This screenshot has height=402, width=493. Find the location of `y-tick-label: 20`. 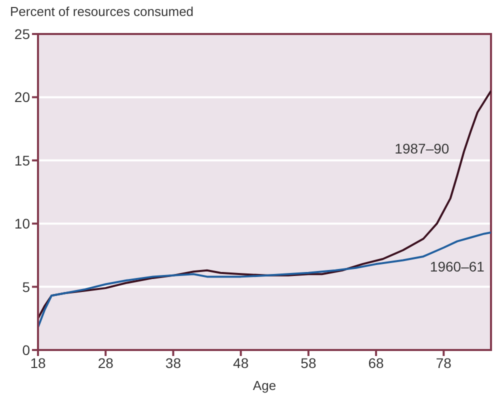

y-tick-label: 20 is located at coordinates (22, 97).